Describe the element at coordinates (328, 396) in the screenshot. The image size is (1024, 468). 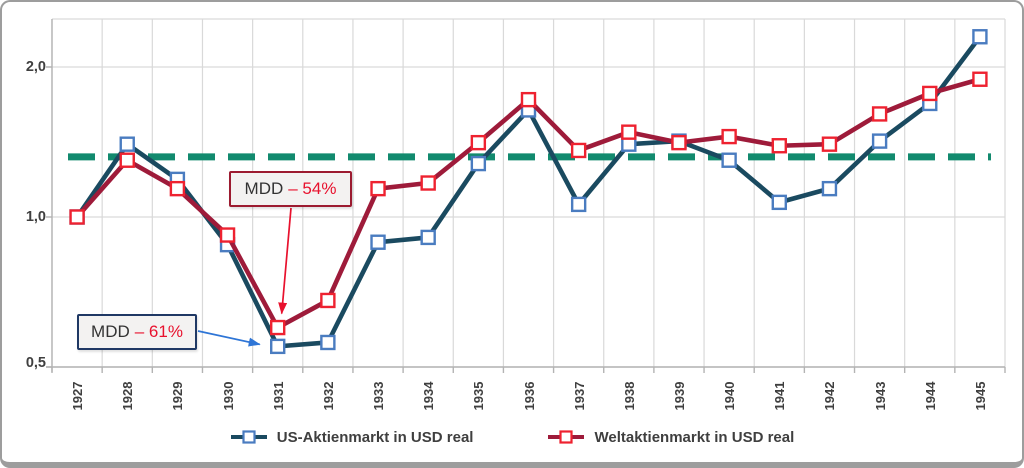
I see `x-axis-label: 1932` at that location.